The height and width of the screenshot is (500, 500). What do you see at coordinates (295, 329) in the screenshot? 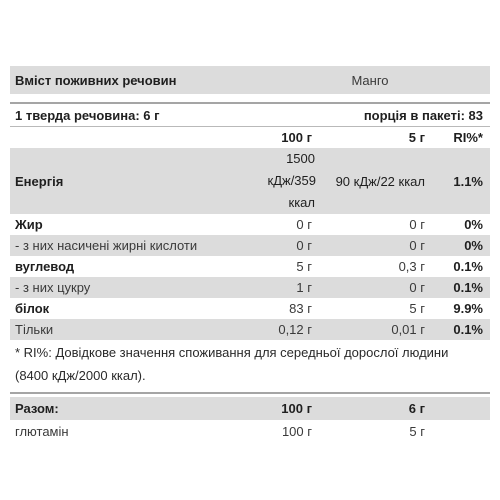
I see `row-per100: 0,12 г` at bounding box center [295, 329].